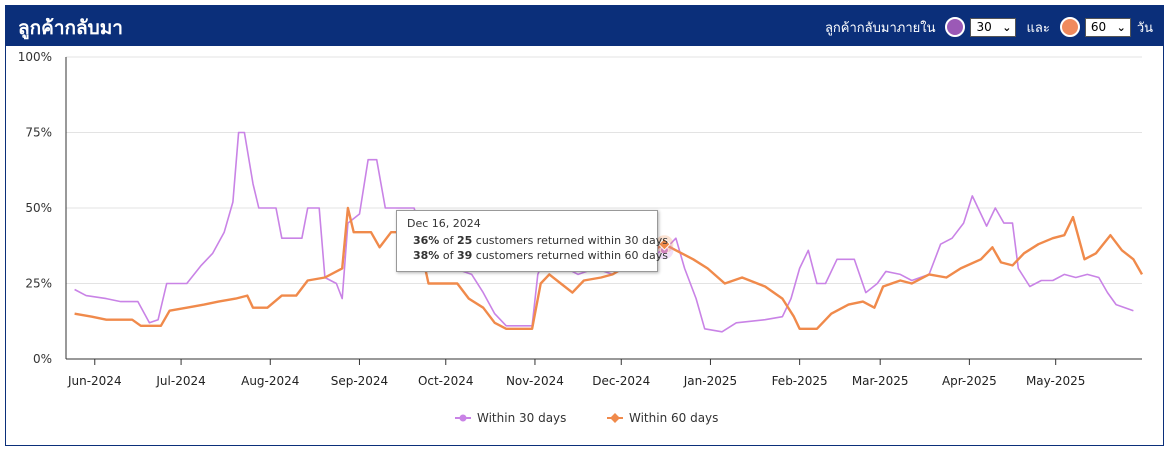 This screenshot has width=1171, height=453. Describe the element at coordinates (535, 381) in the screenshot. I see `x-tick-label: Nov-2024` at that location.